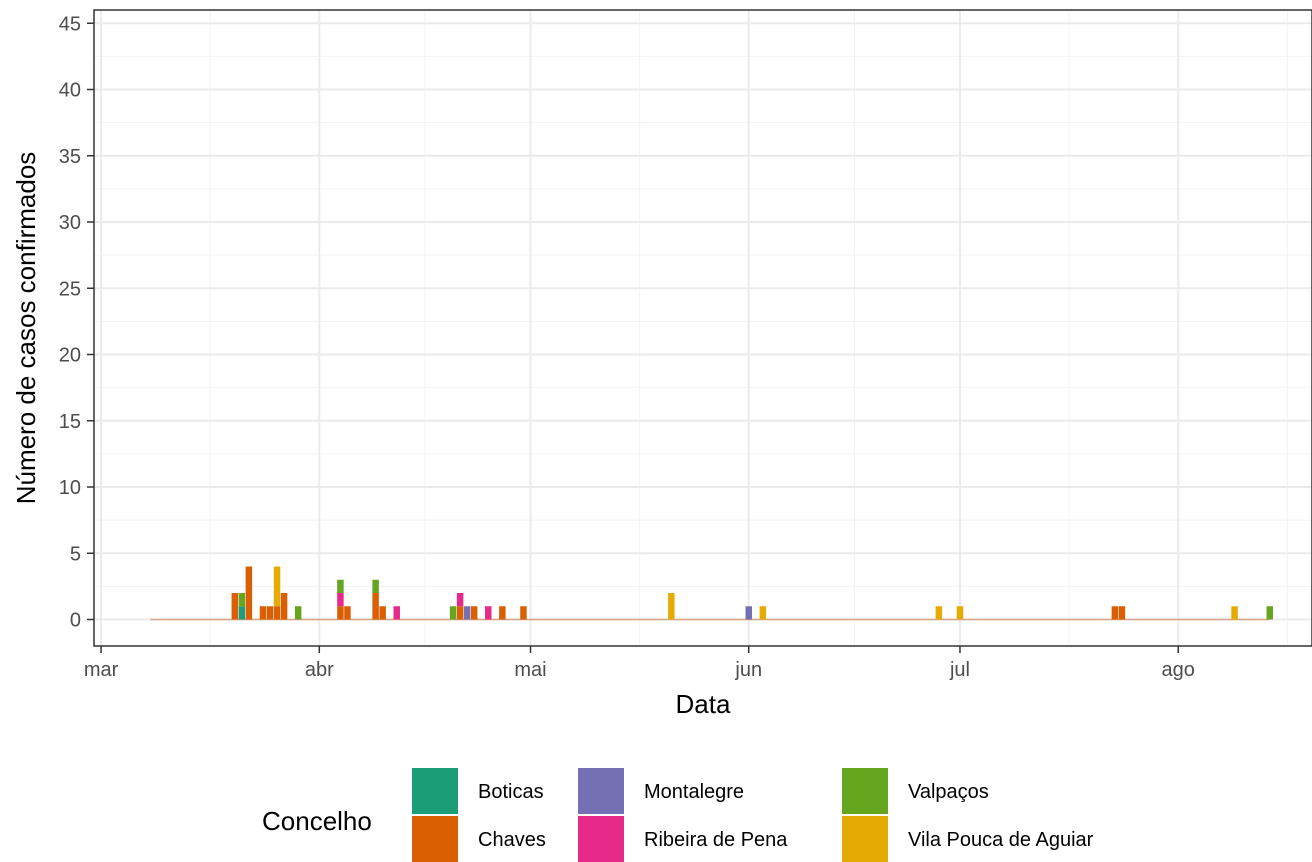 This screenshot has height=862, width=1312. What do you see at coordinates (1178, 670) in the screenshot?
I see `x-tick-label: ago` at bounding box center [1178, 670].